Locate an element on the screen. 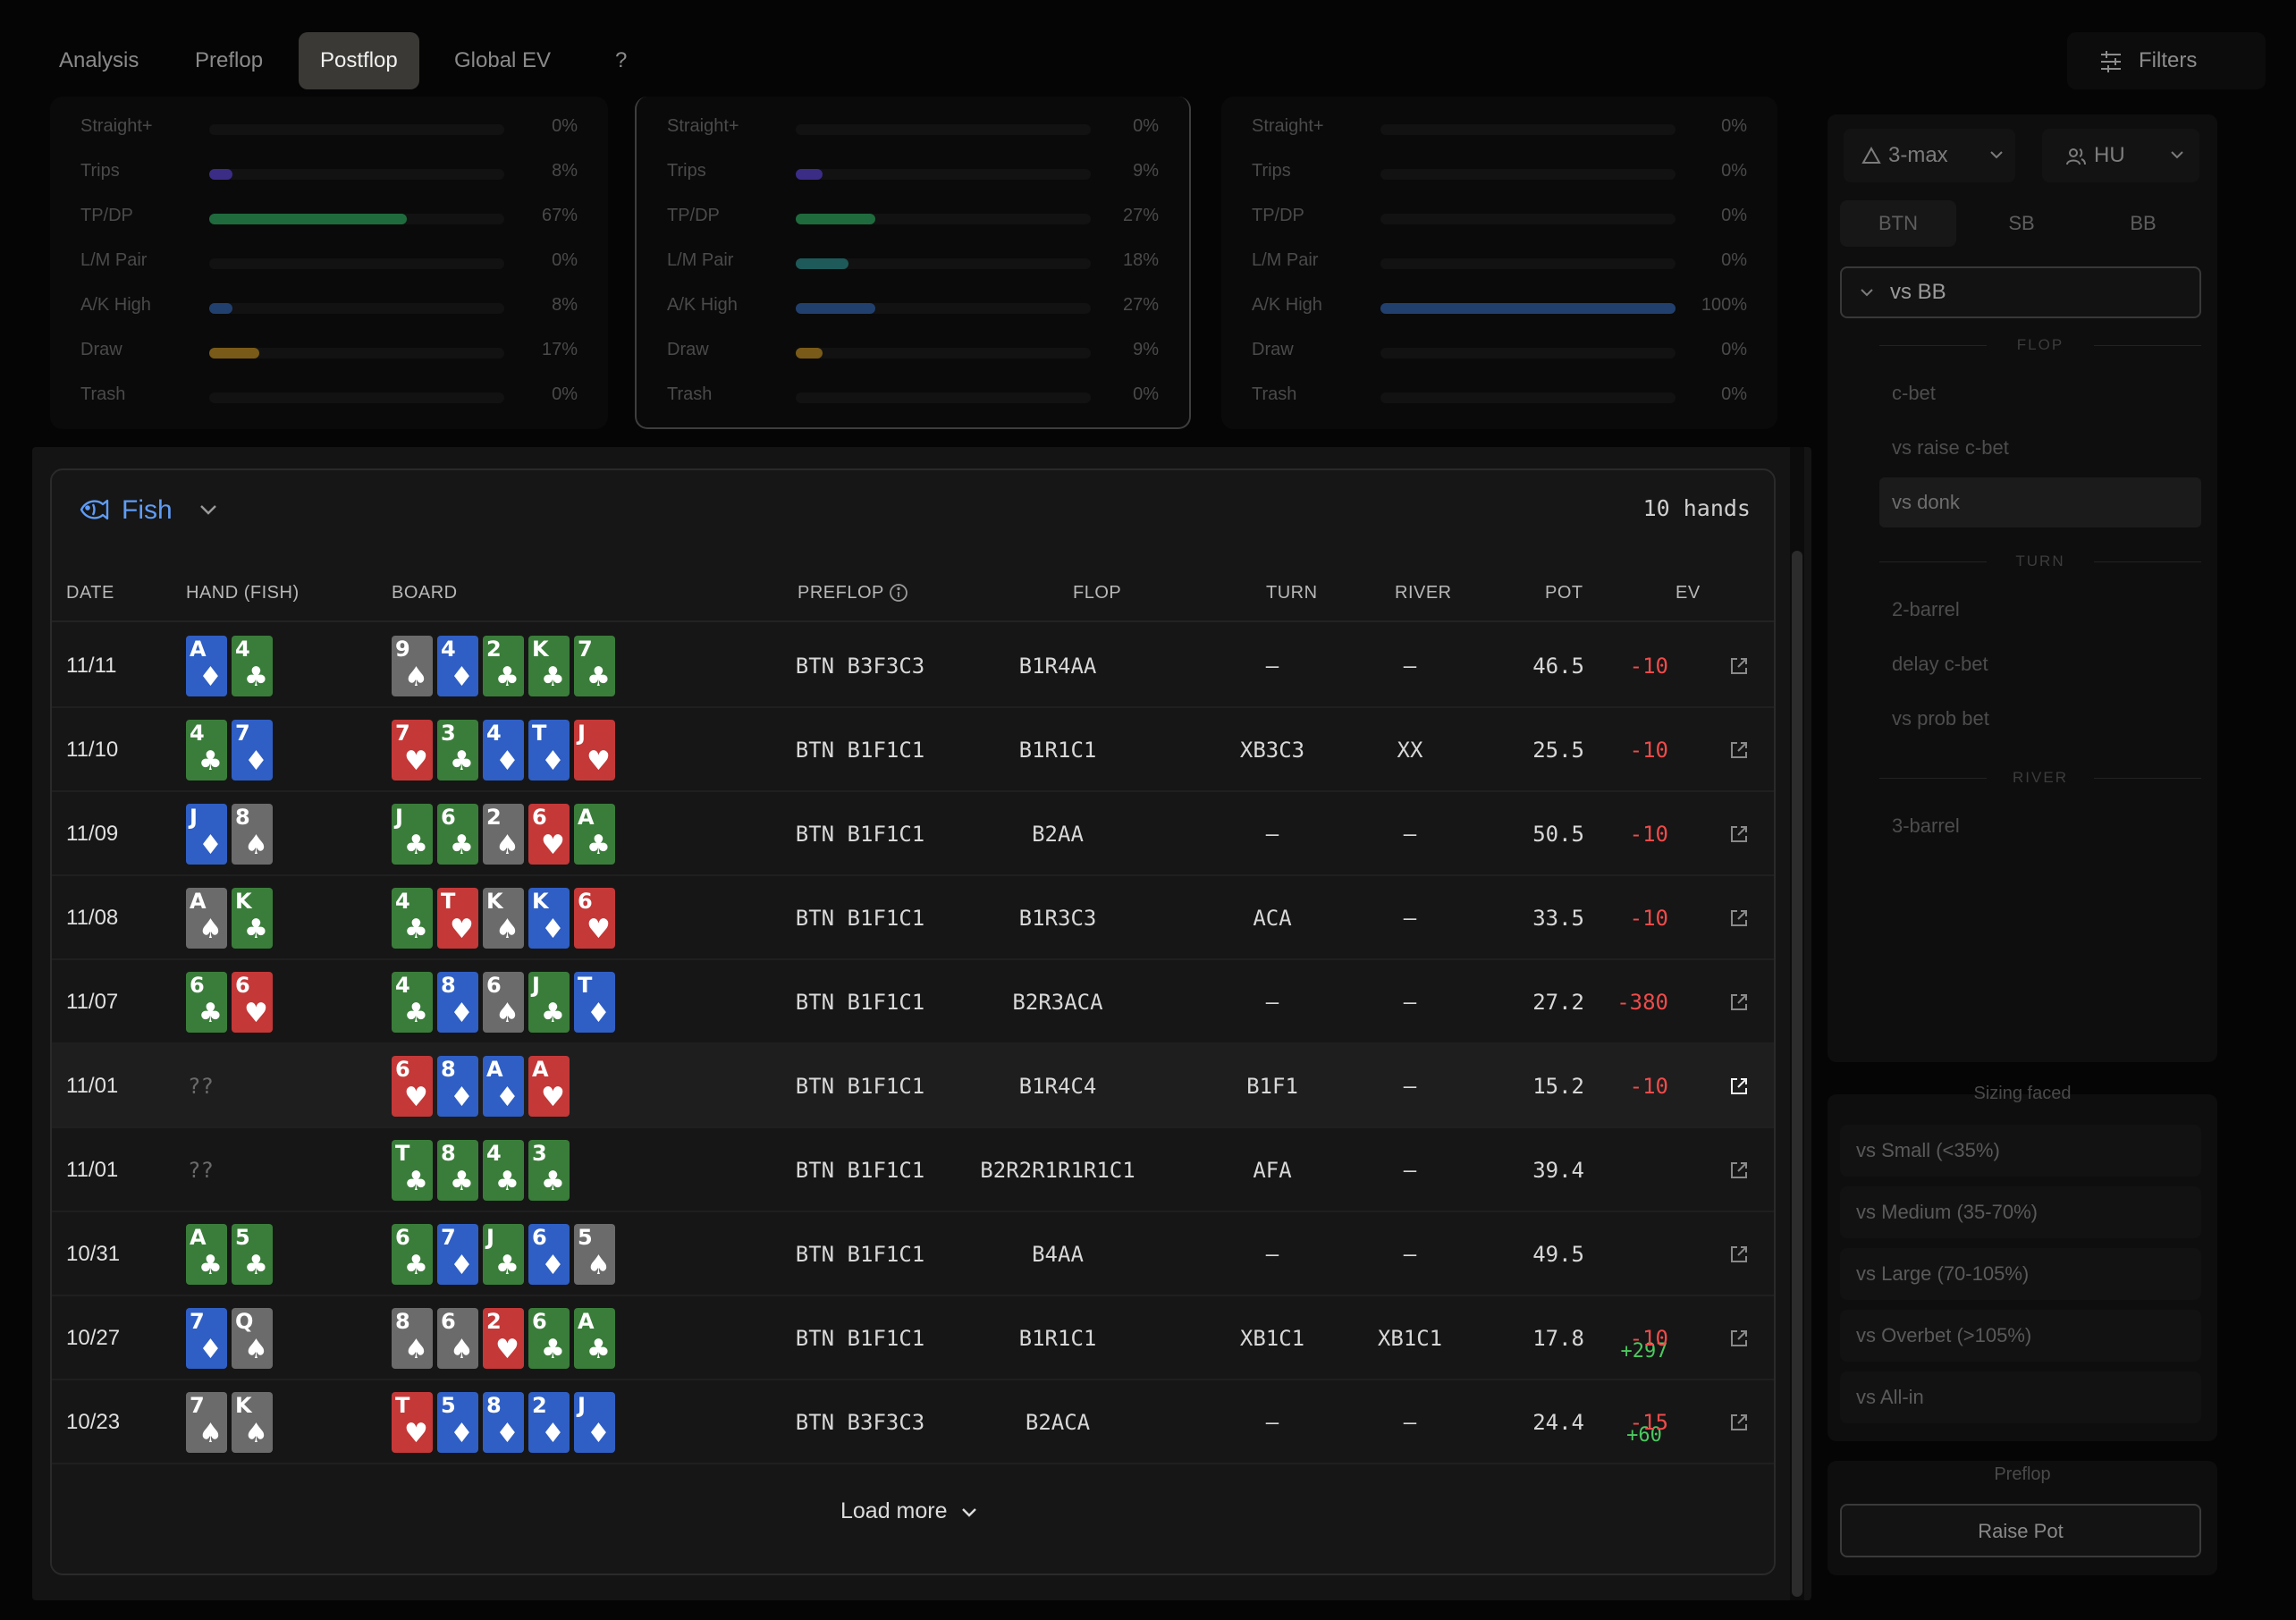  stat-row: Straight+ 0% is located at coordinates (329, 127).